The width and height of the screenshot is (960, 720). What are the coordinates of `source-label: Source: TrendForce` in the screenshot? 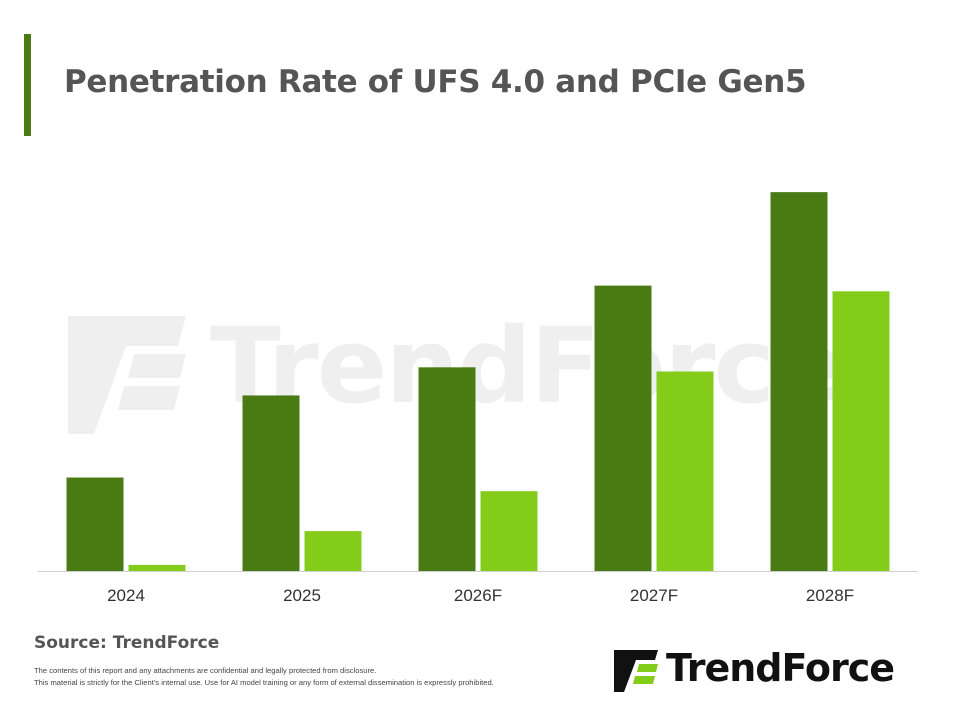 It's located at (127, 643).